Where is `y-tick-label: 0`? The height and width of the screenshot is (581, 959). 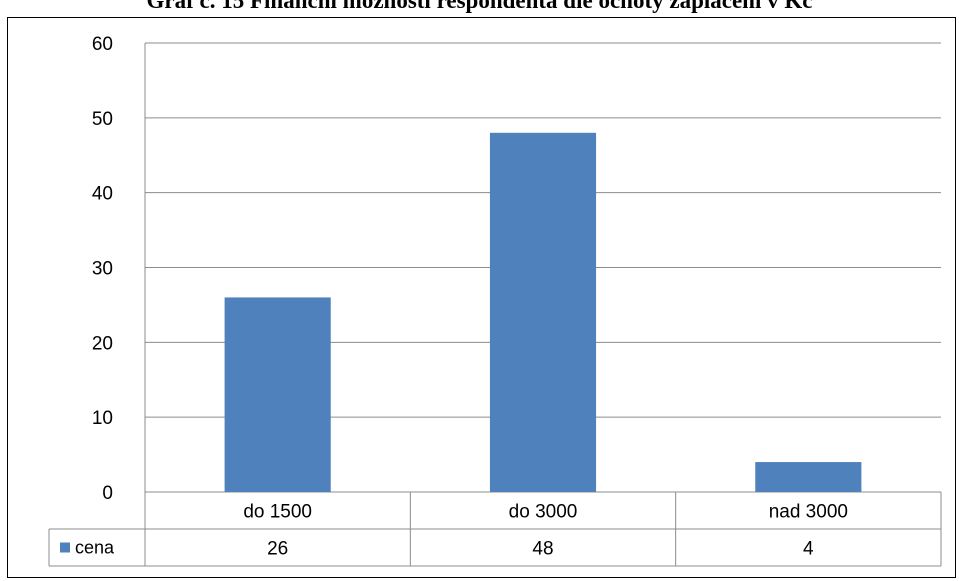
y-tick-label: 0 is located at coordinates (107, 493).